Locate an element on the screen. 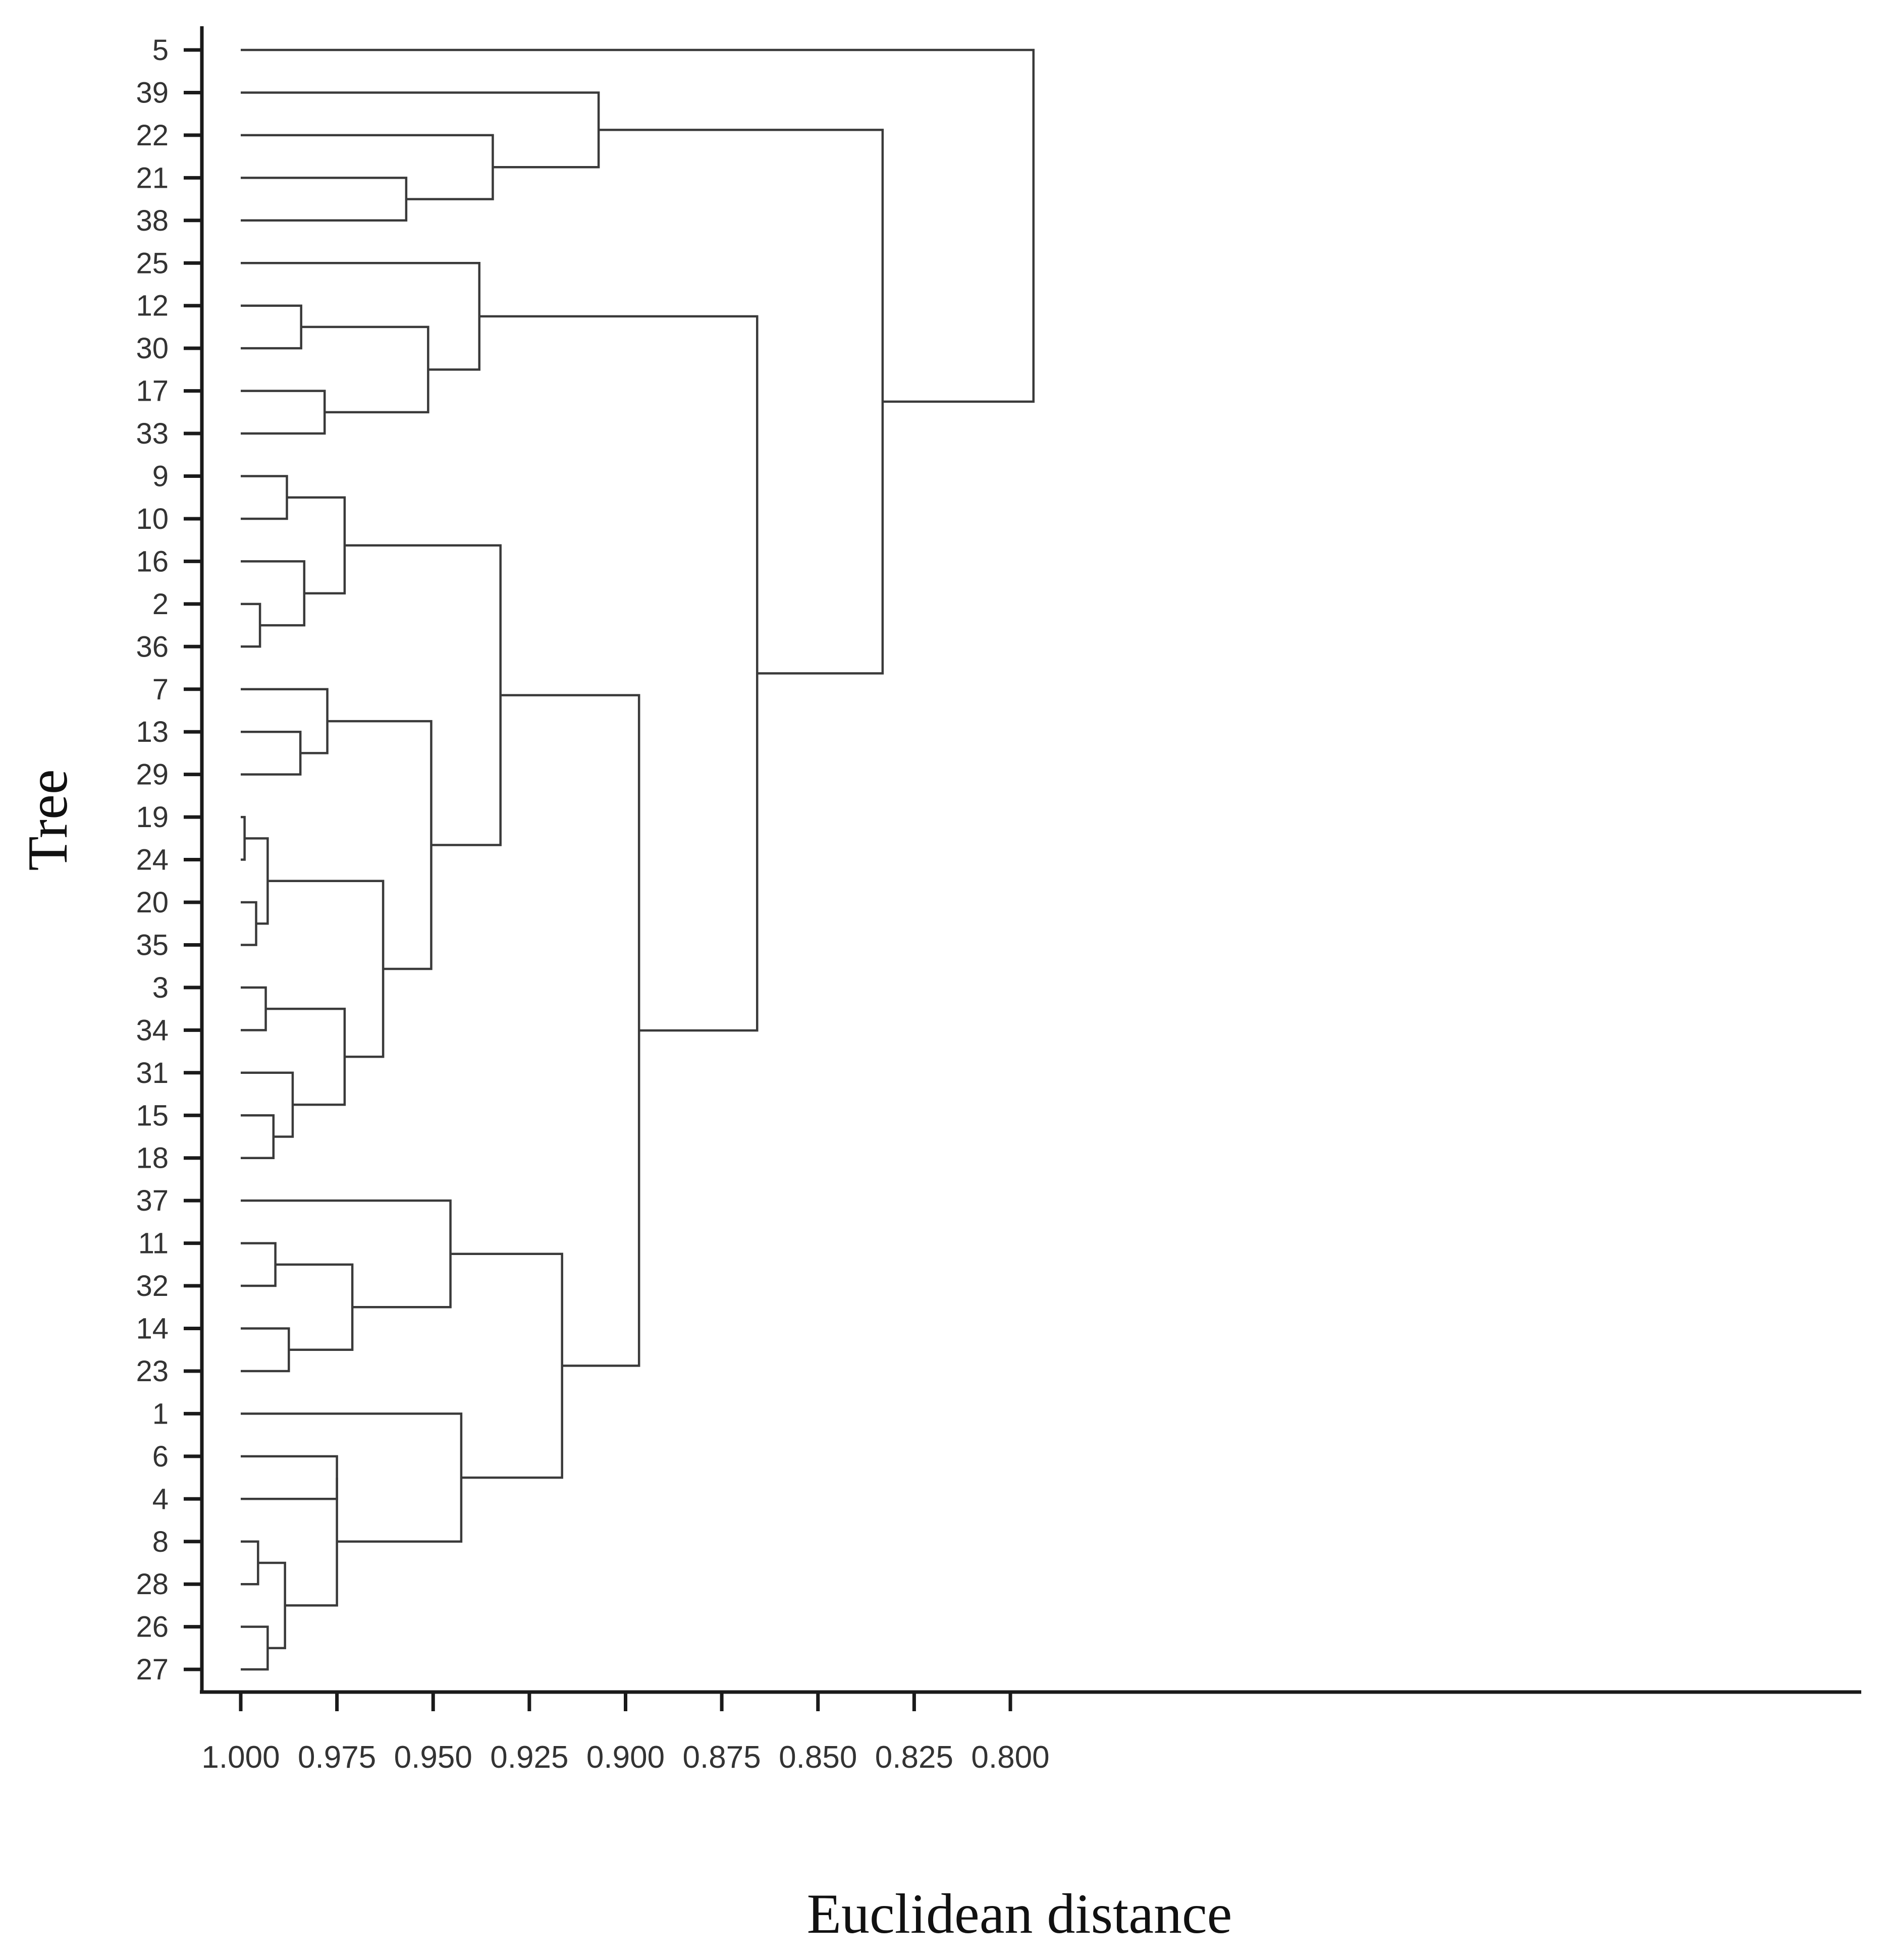 This screenshot has height=1960, width=1887. leaf-label-13: 13 is located at coordinates (153, 732).